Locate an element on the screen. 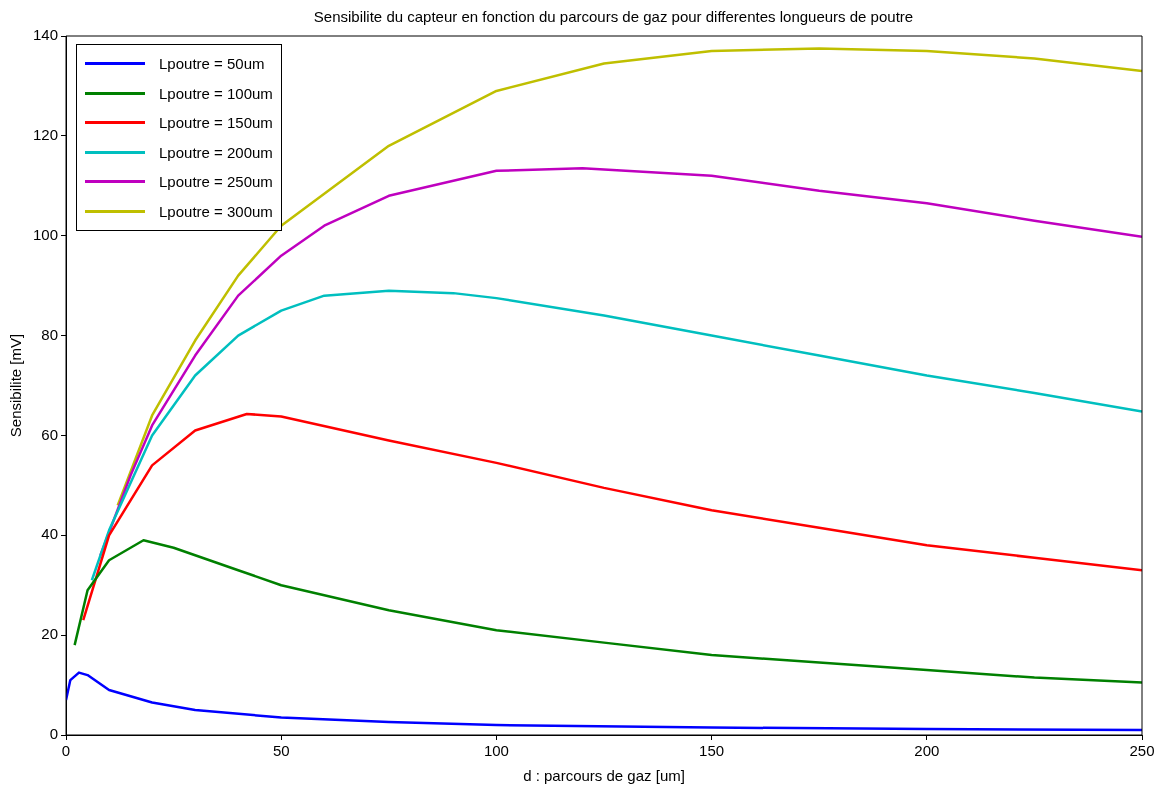 This screenshot has height=794, width=1166. x-tick-label: 50 is located at coordinates (281, 751).